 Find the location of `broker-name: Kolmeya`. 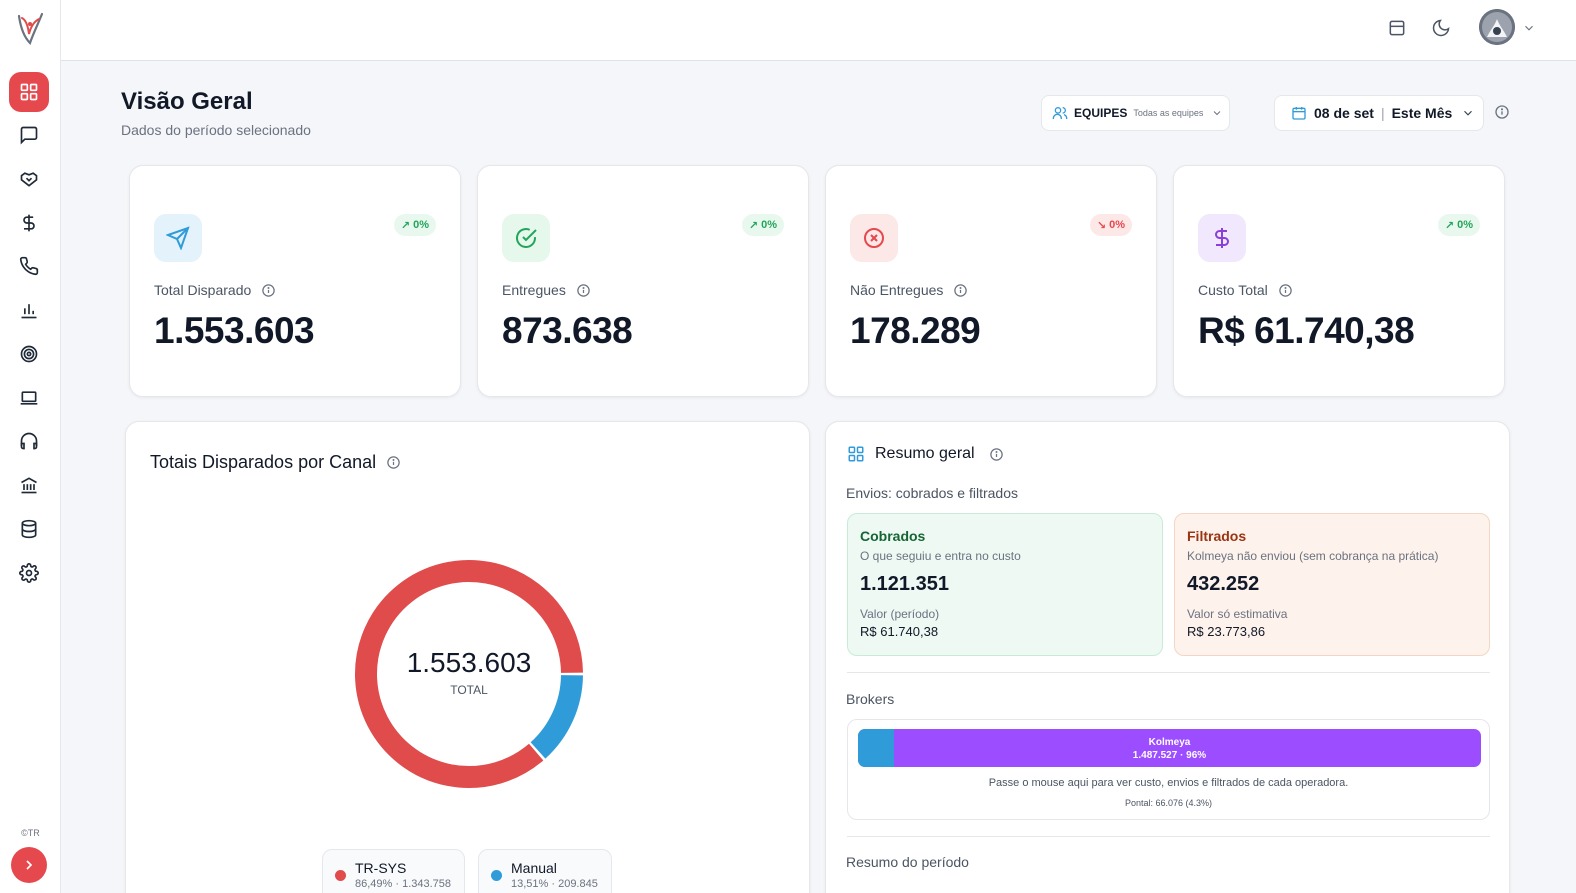

broker-name: Kolmeya is located at coordinates (1169, 742).